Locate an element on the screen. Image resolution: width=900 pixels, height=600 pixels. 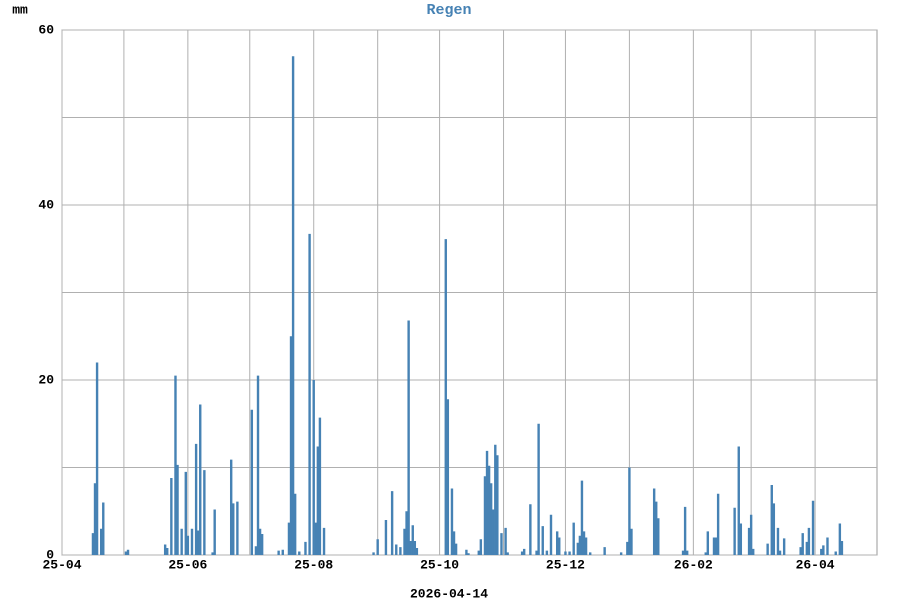
y-tick-label: 60 is located at coordinates (46, 29).